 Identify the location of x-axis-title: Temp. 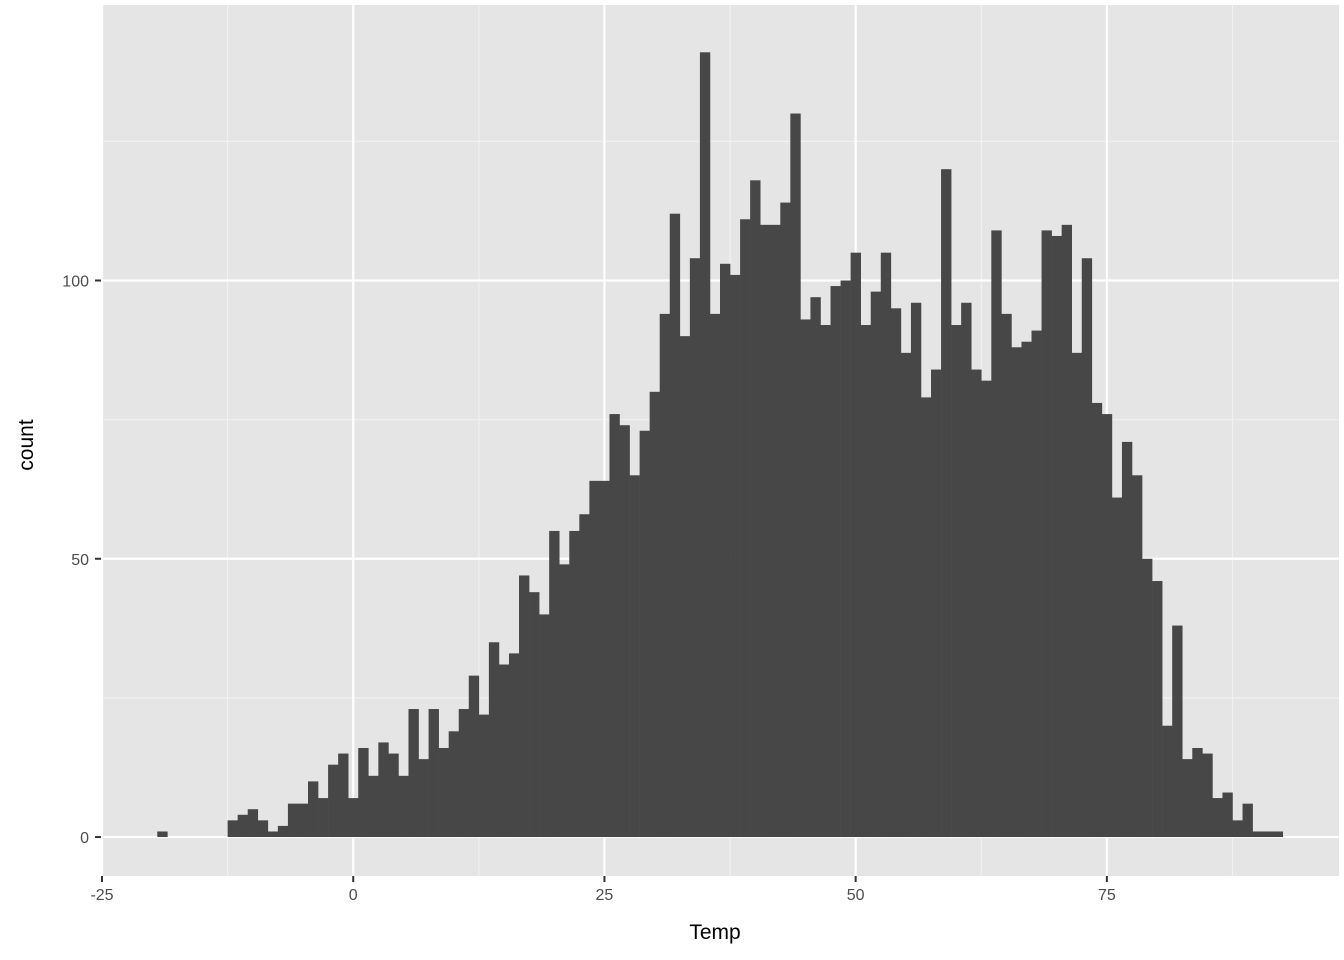
(714, 932).